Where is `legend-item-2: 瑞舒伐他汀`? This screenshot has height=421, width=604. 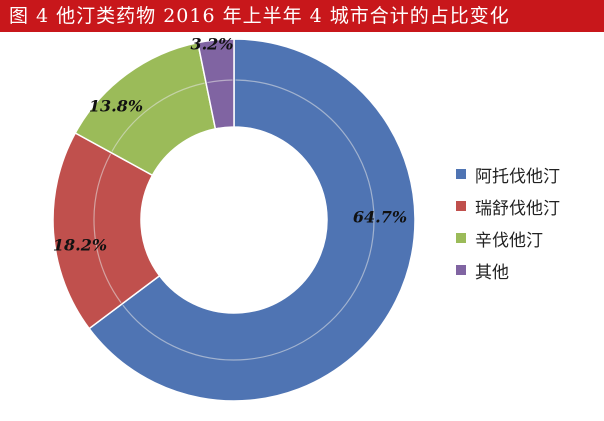
legend-item-2: 瑞舒伐他汀 is located at coordinates (508, 207).